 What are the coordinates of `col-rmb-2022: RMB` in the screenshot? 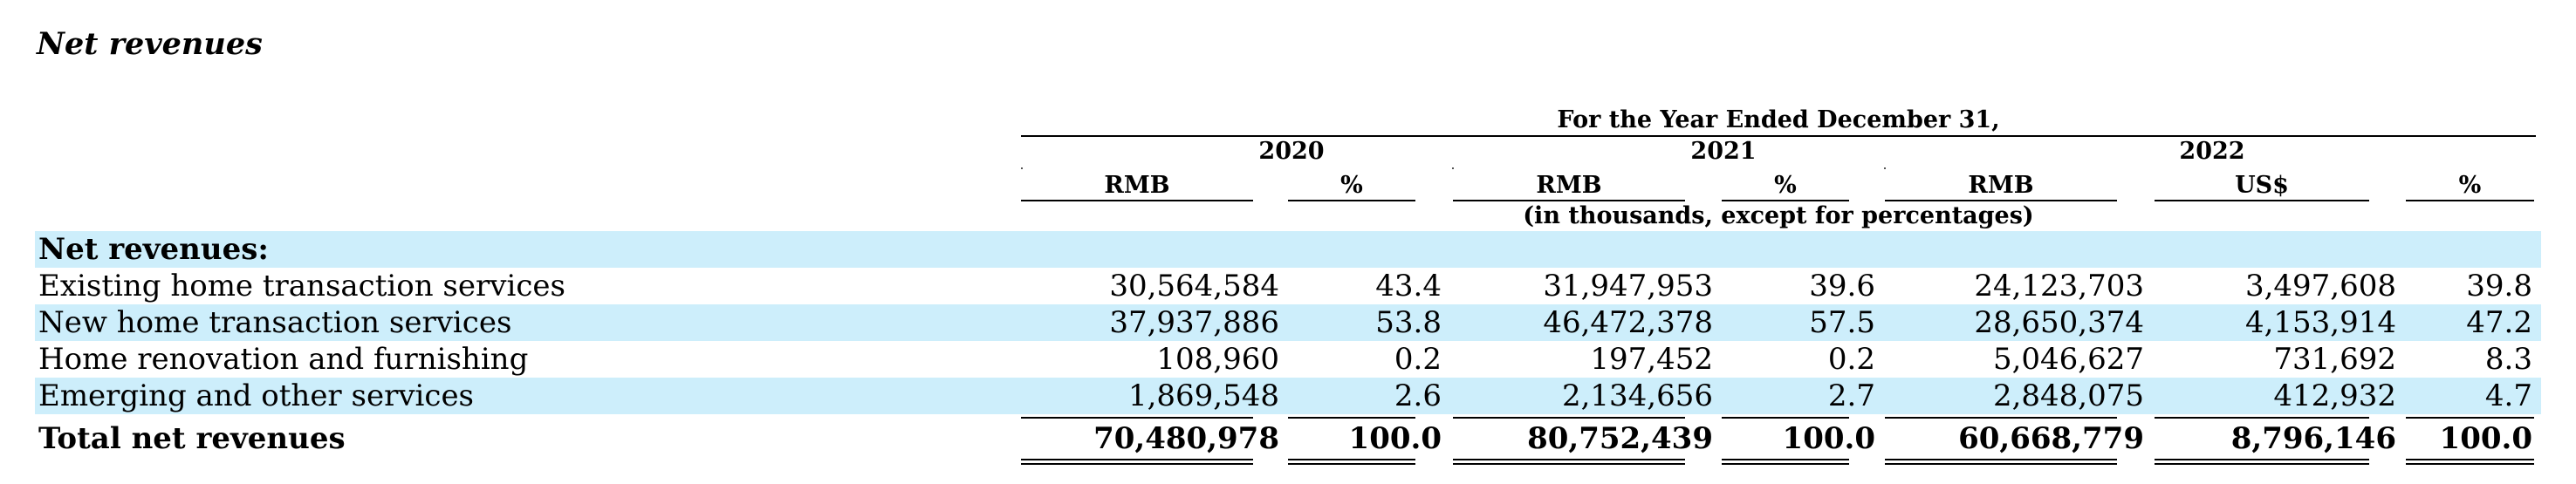 It's located at (2001, 185).